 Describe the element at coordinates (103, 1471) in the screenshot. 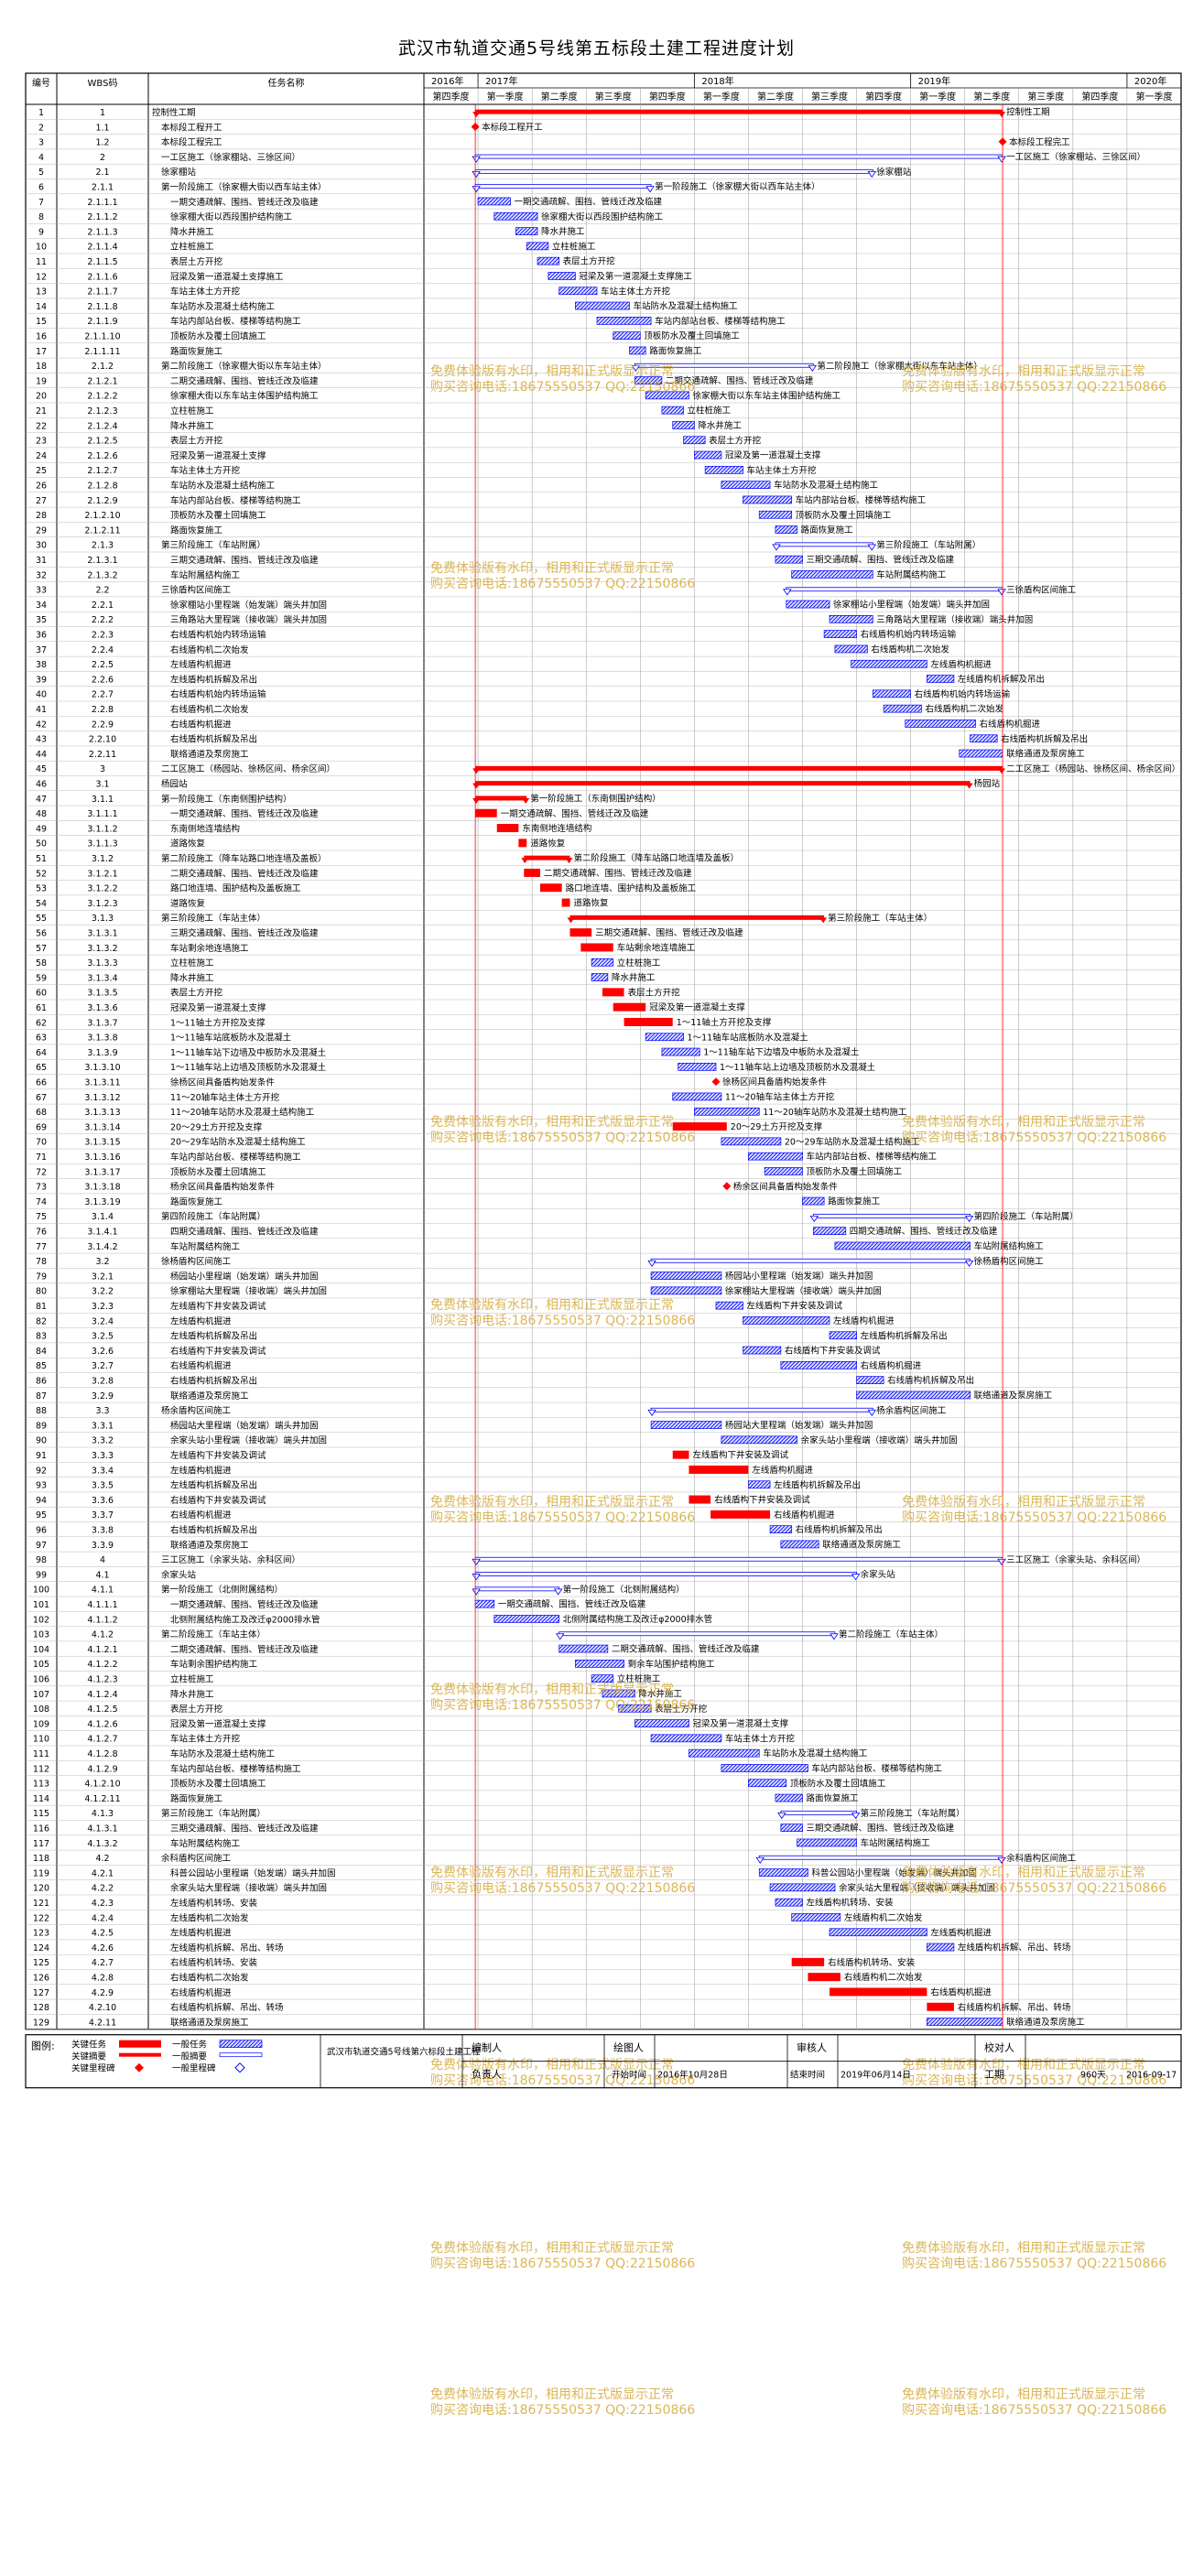

I see `row-wbs: 3.3.4` at that location.